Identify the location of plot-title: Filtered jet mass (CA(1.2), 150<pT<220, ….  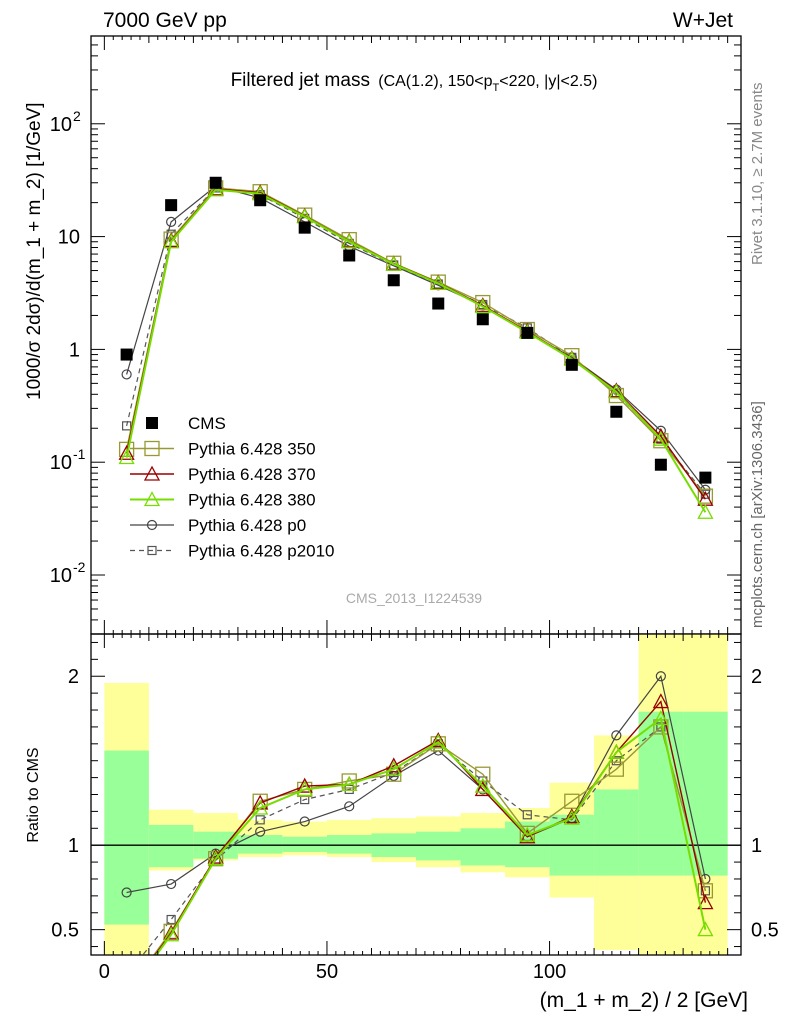
(414, 82).